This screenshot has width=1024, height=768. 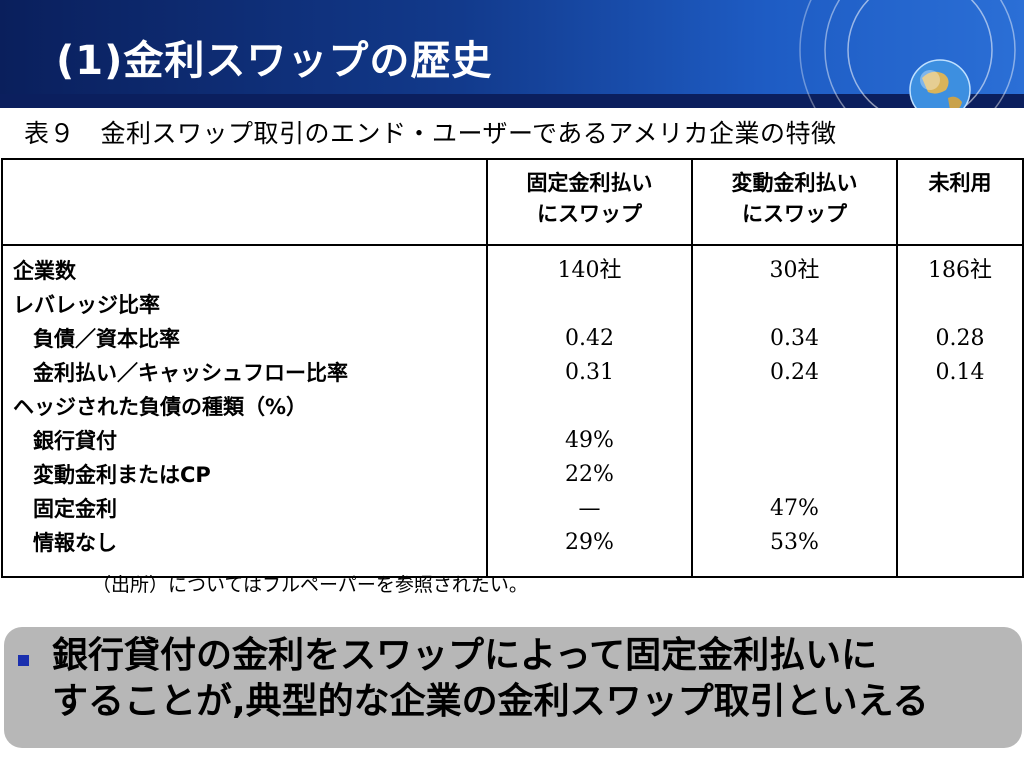 I want to click on callout-line: することが,典型的な企業の金利スワップ取引といえる, so click(x=490, y=701).